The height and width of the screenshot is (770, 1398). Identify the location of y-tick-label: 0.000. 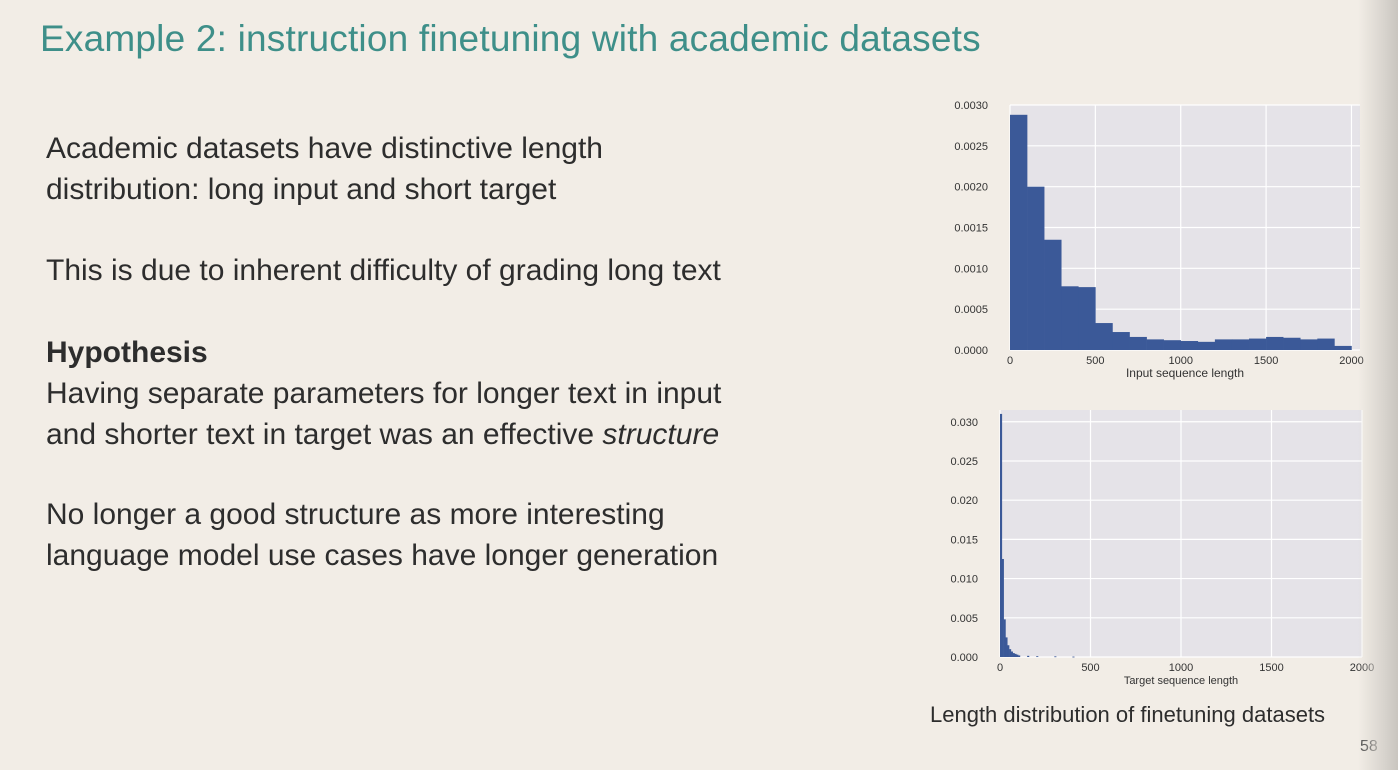
(964, 658).